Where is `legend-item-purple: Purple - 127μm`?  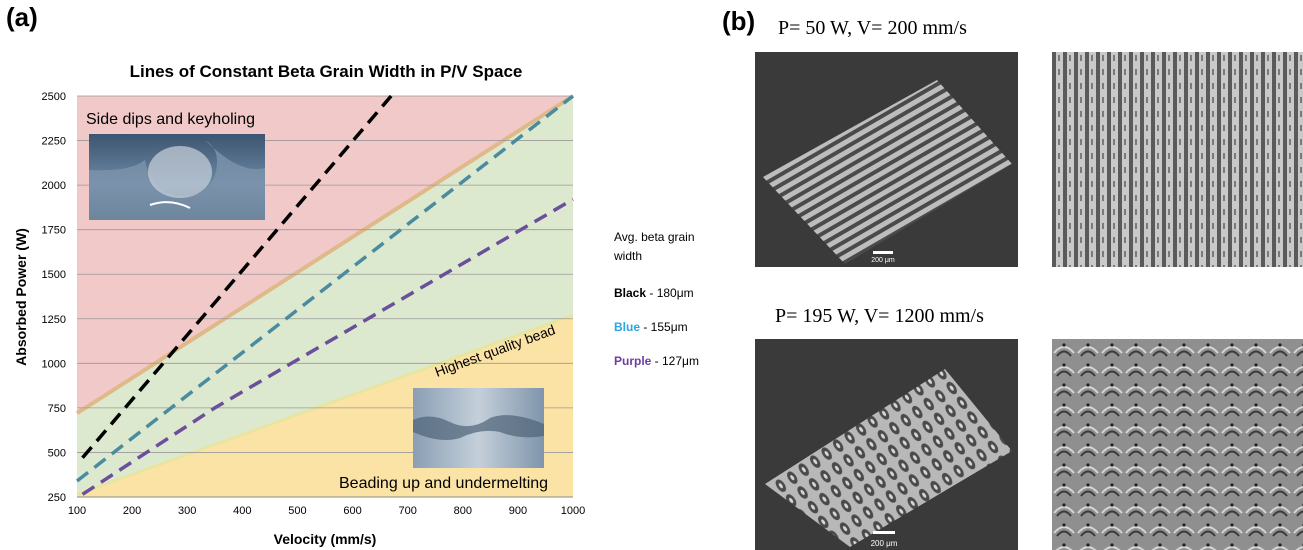
legend-item-purple: Purple - 127μm is located at coordinates (669, 361).